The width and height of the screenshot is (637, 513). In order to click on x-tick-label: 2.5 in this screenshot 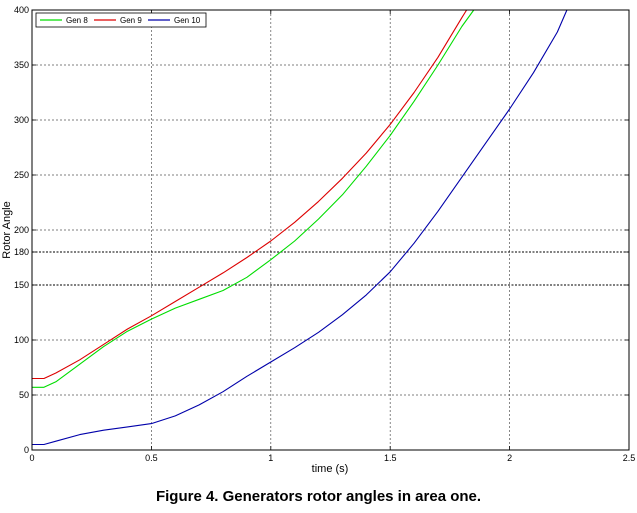, I will do `click(629, 458)`.